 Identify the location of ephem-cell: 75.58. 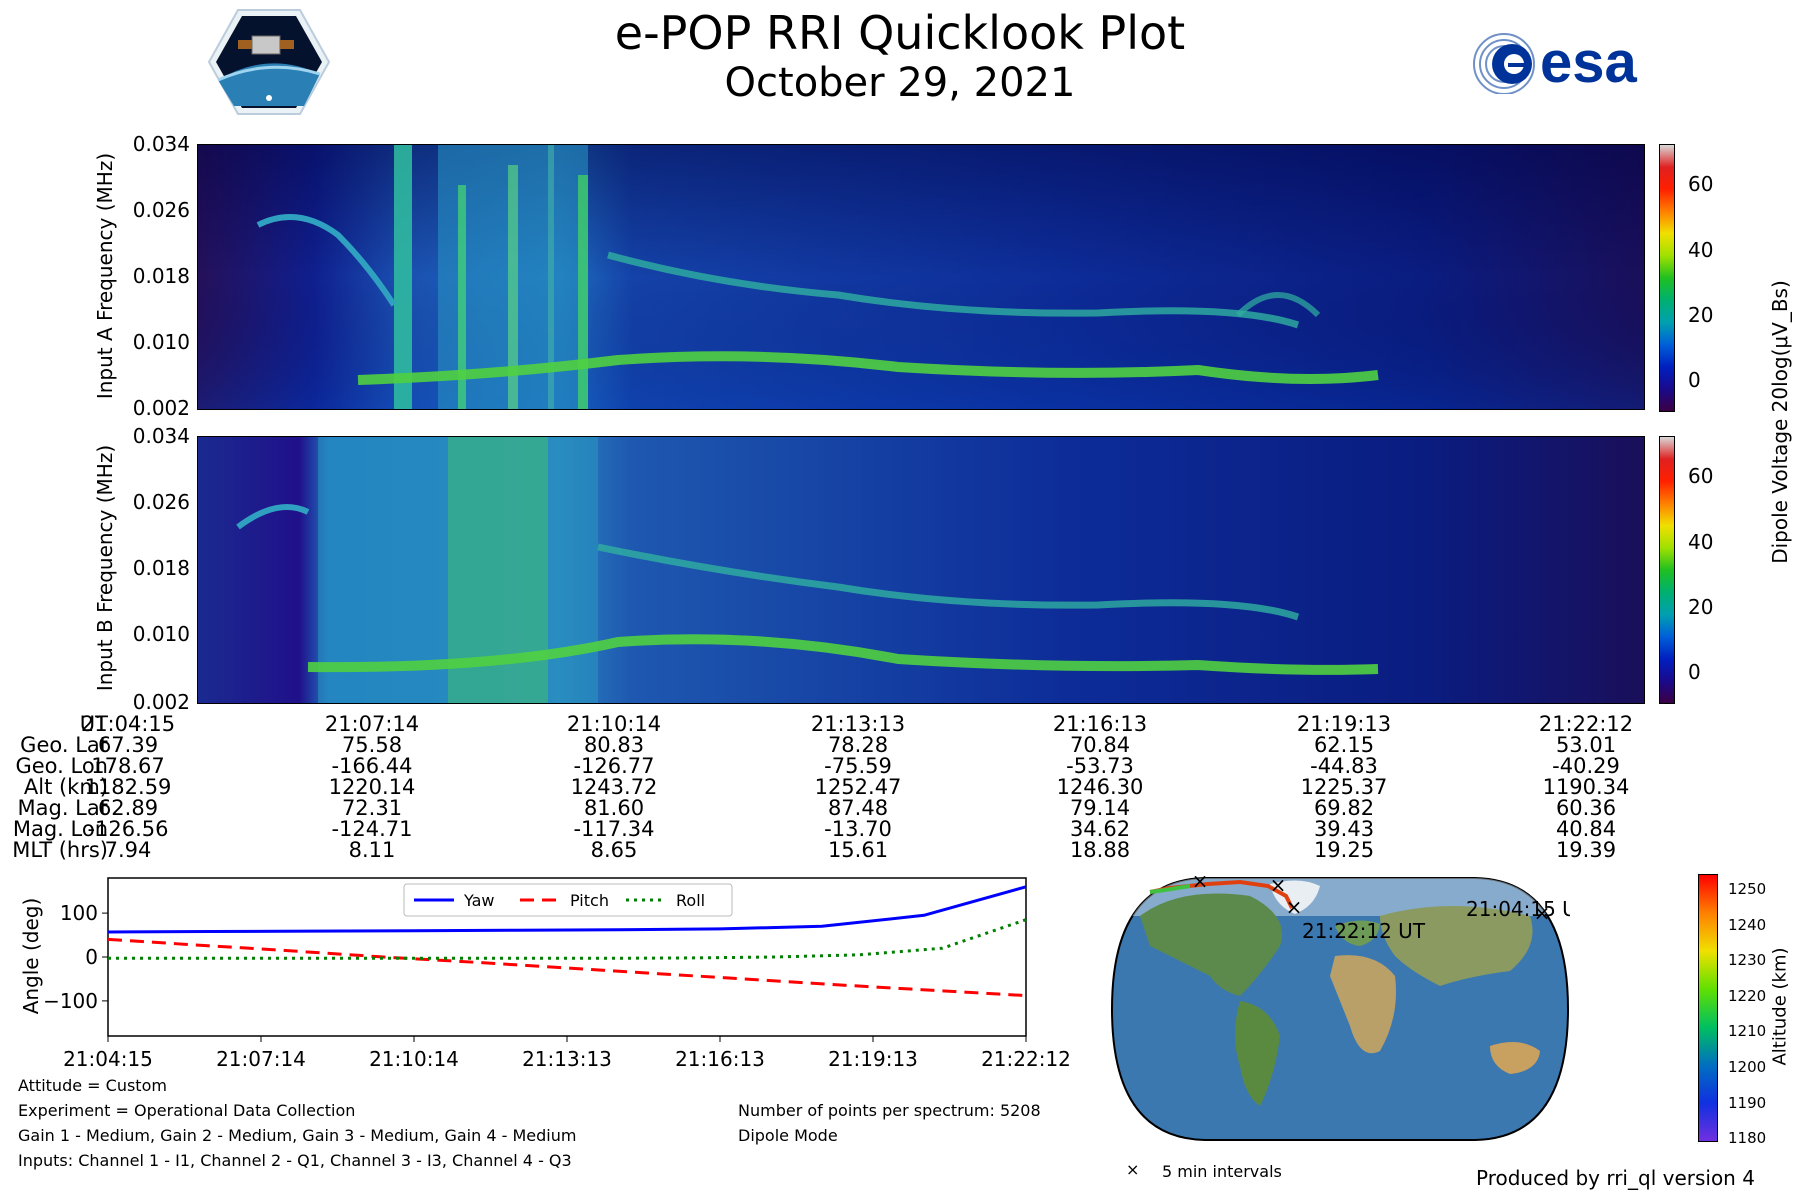
(372, 745).